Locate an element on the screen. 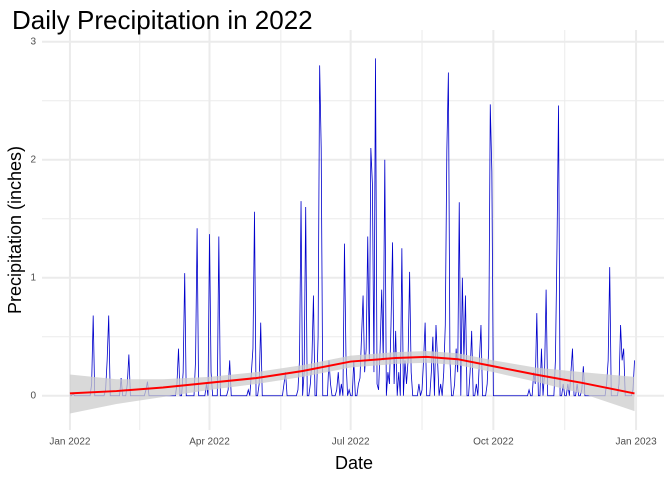 The width and height of the screenshot is (672, 480). trend-line is located at coordinates (352, 375).